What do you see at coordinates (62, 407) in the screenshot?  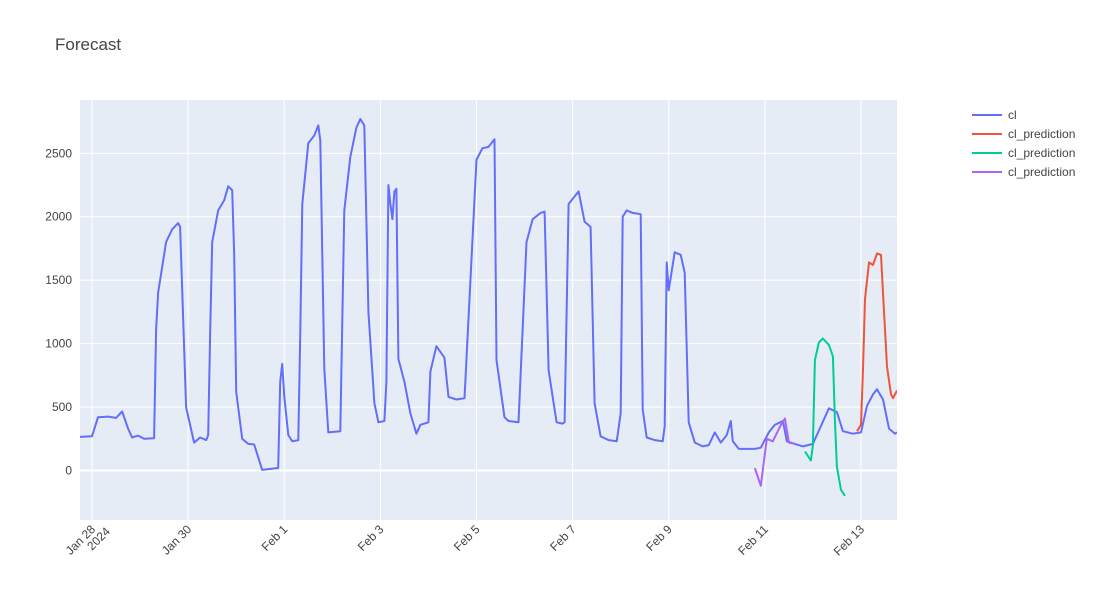 I see `y-tick-label: 500` at bounding box center [62, 407].